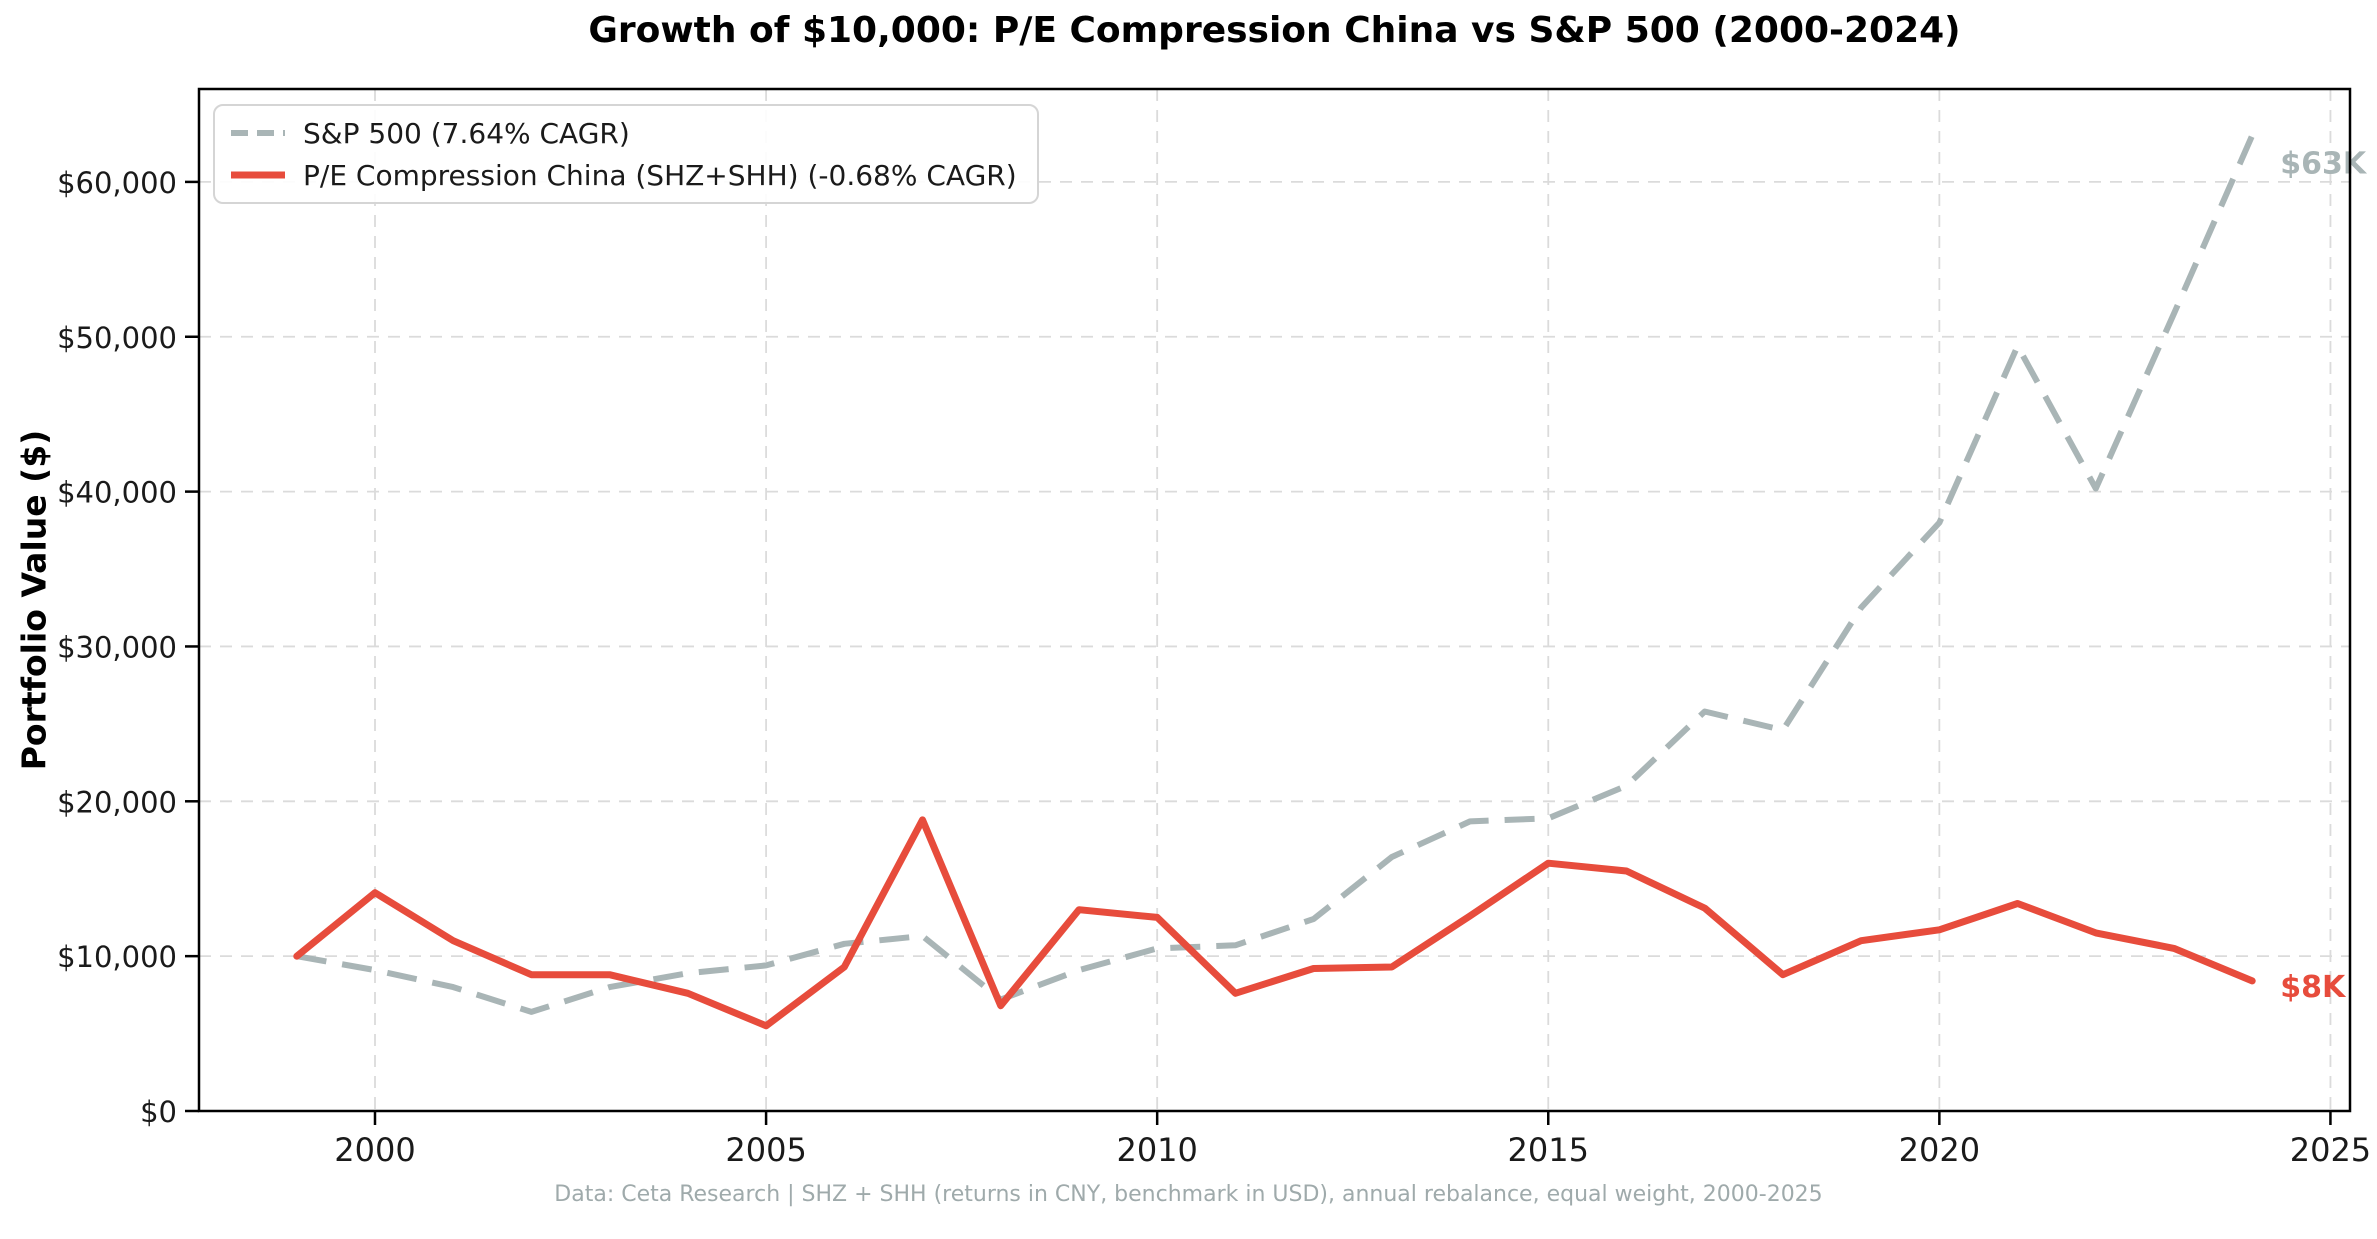  Describe the element at coordinates (1274, 923) in the screenshot. I see `series-line-china` at that location.